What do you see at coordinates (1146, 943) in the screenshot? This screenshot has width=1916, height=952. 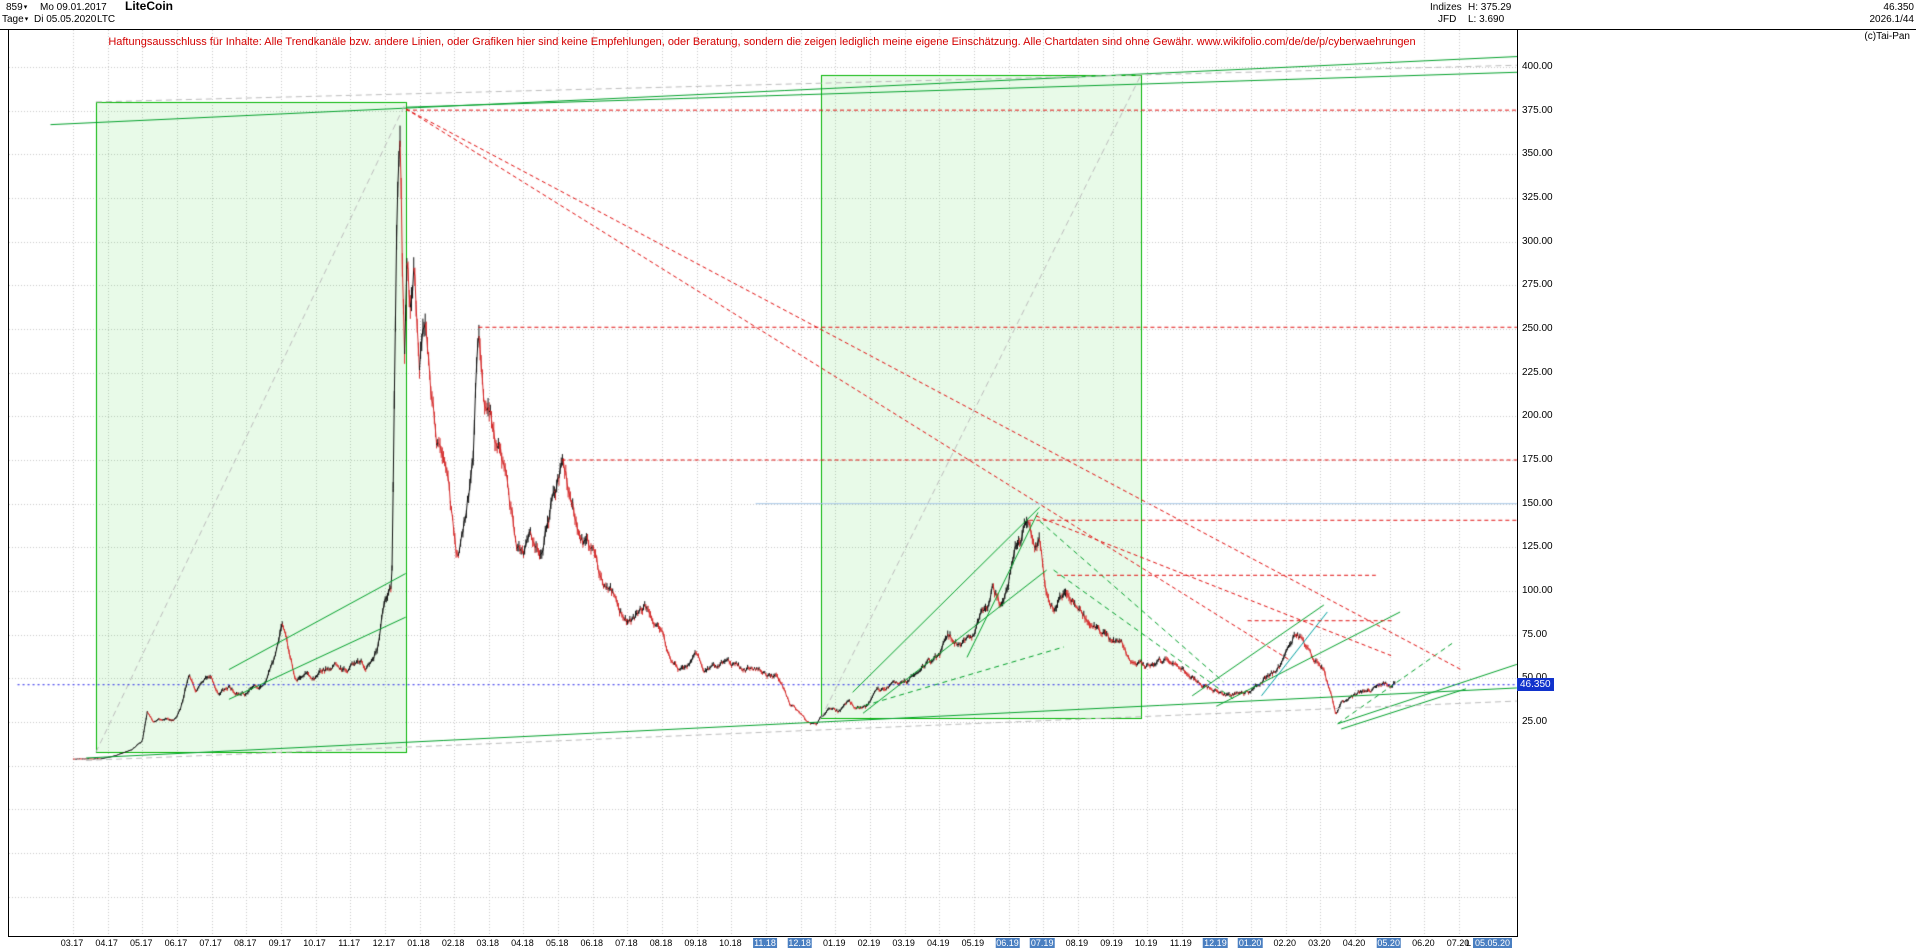 I see `x-axis-label: 10.19` at bounding box center [1146, 943].